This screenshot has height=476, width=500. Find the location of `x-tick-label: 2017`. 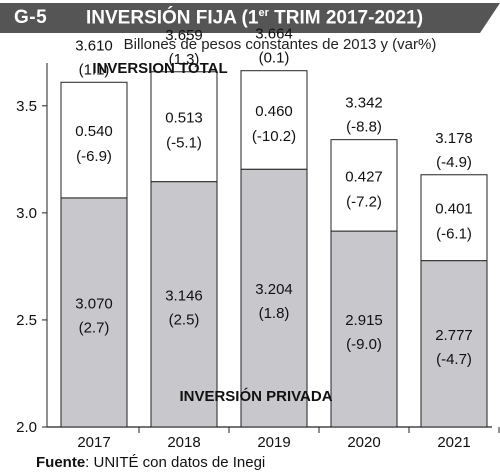

x-tick-label: 2017 is located at coordinates (93, 442).